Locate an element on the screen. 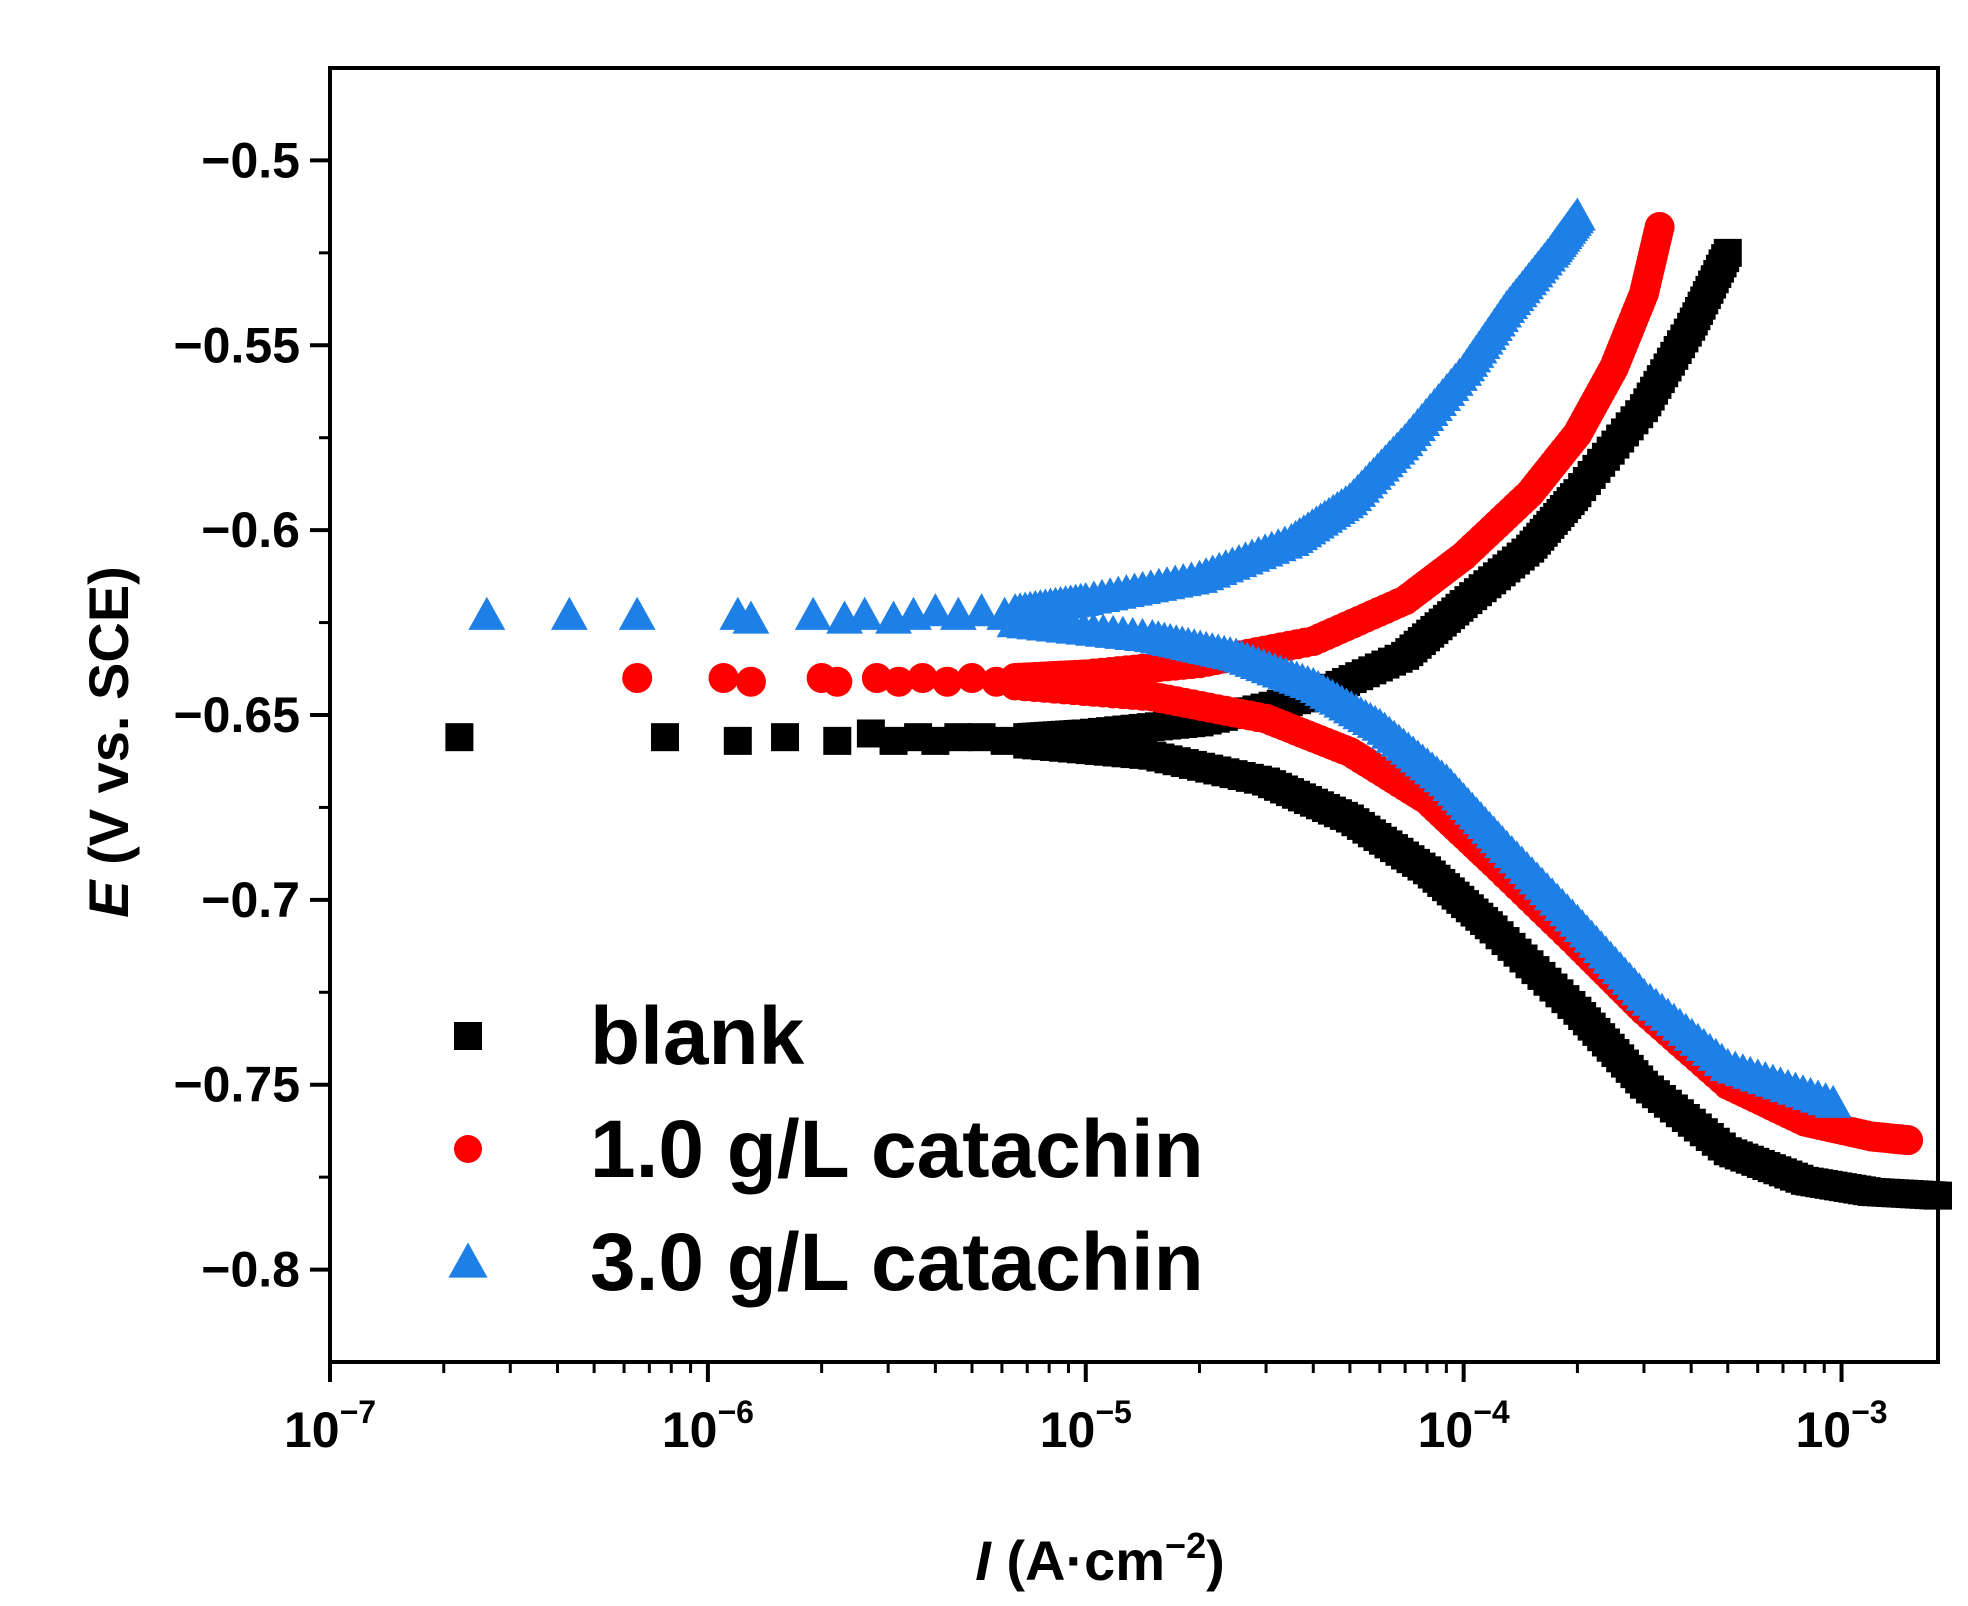  legend-label: blank is located at coordinates (697, 1036).